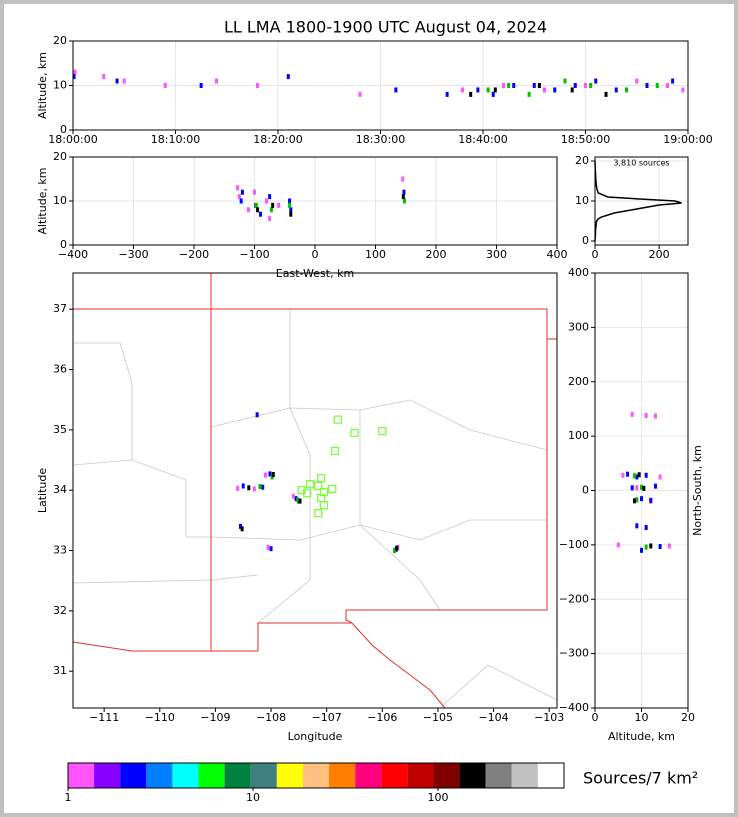  I want to click on x-tick-label: 18:30:00, so click(380, 139).